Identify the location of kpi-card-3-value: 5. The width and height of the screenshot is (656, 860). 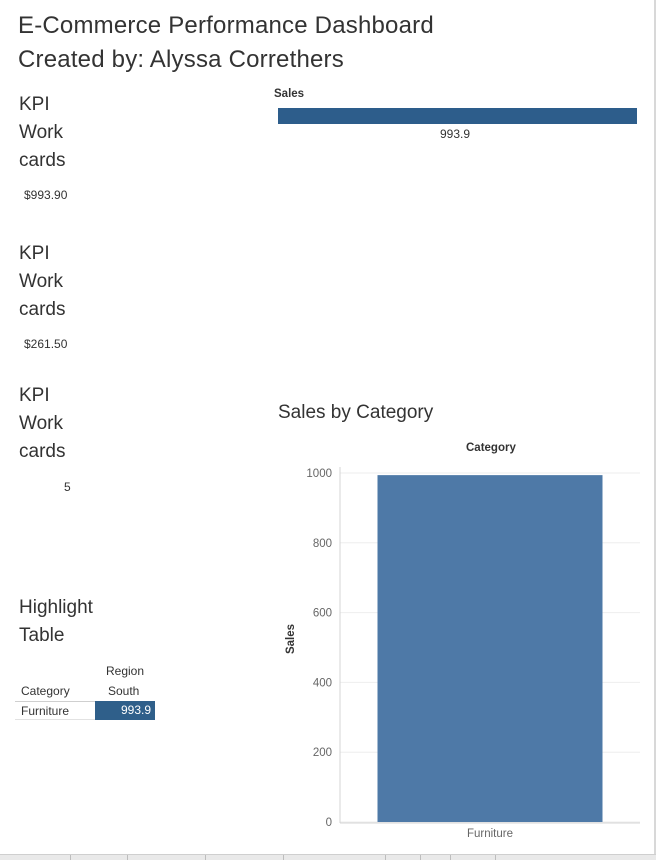
(67, 487).